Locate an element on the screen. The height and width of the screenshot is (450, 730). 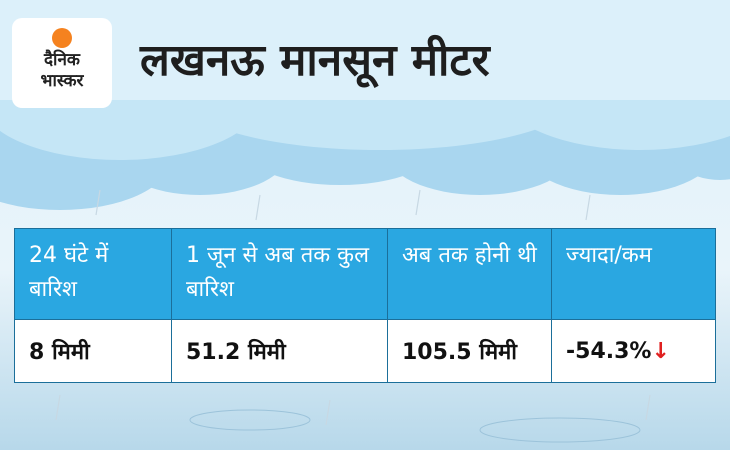
column-header: ज्यादा/कम is located at coordinates (633, 274).